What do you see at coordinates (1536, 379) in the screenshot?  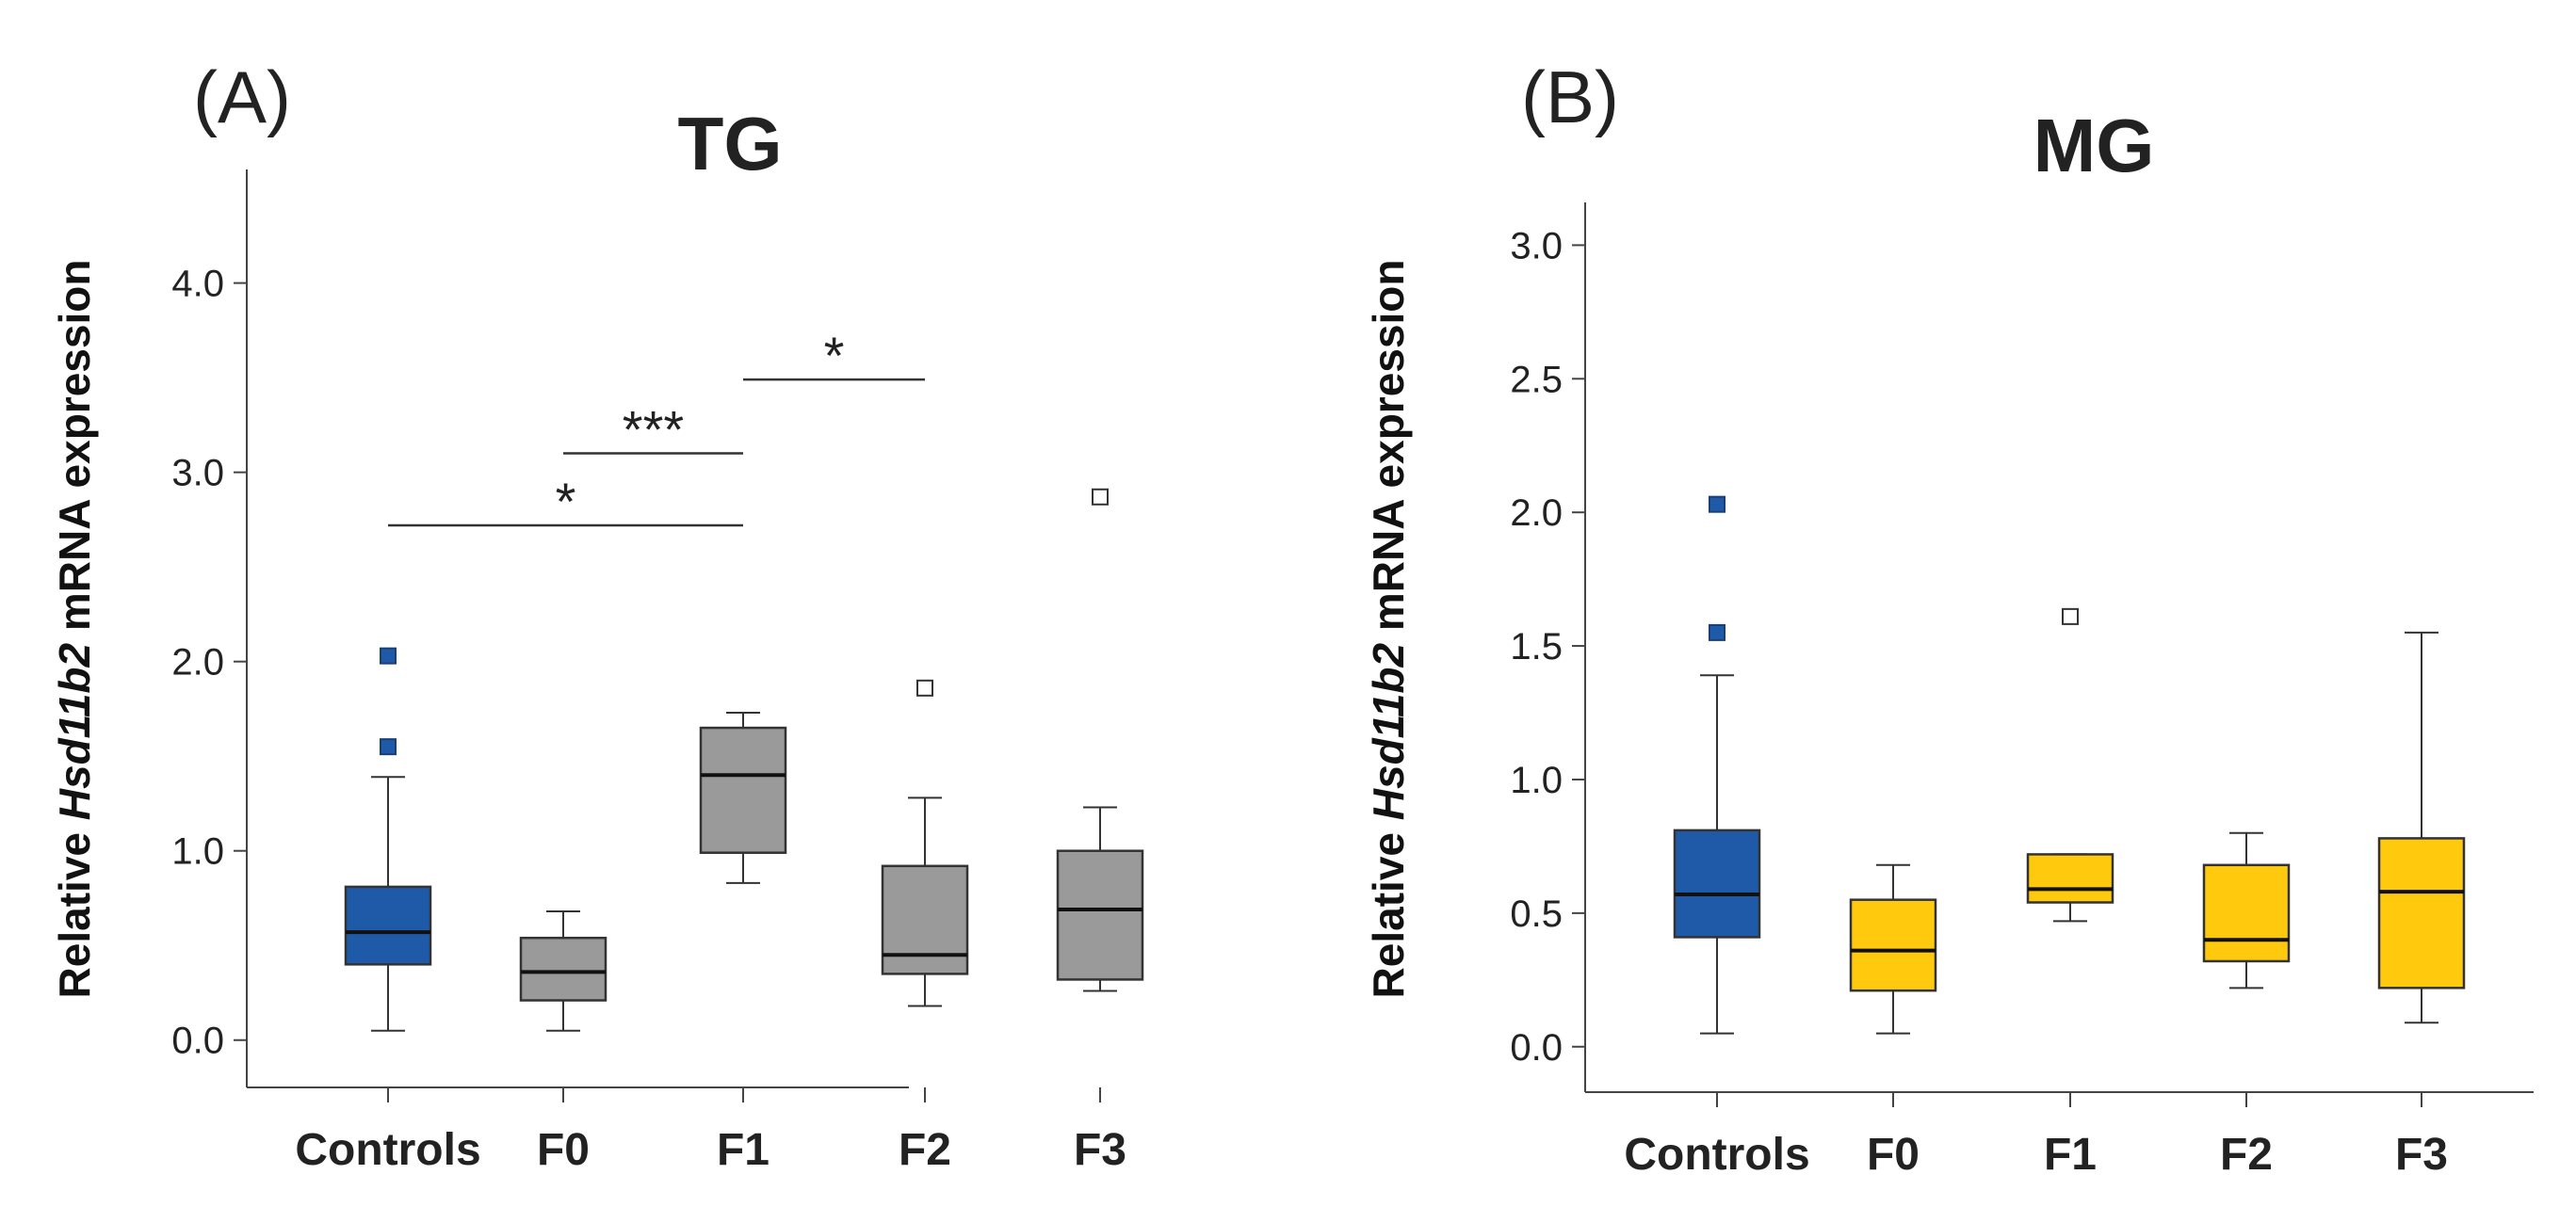 I see `y-tick-label: 2.5` at bounding box center [1536, 379].